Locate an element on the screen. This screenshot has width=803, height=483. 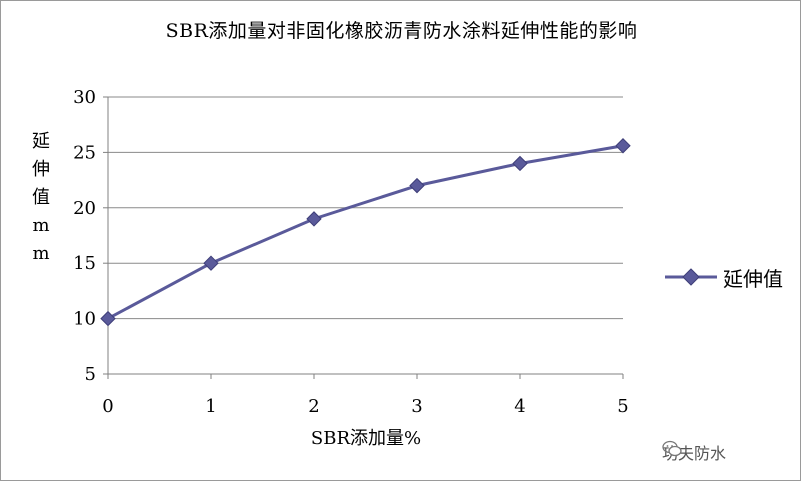
x-tick-label-2: 2 is located at coordinates (313, 406).